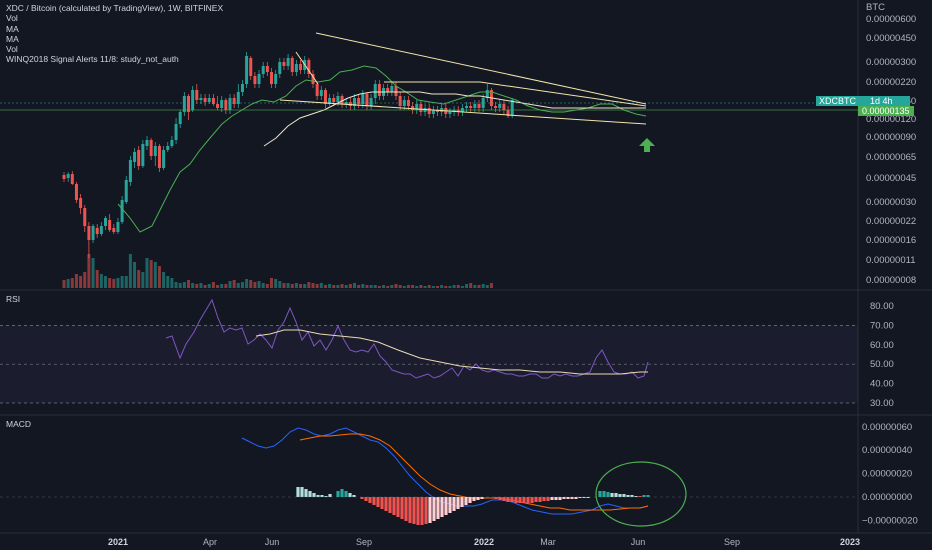 Image resolution: width=932 pixels, height=550 pixels. I want to click on time-axis-tick: Apr, so click(210, 542).